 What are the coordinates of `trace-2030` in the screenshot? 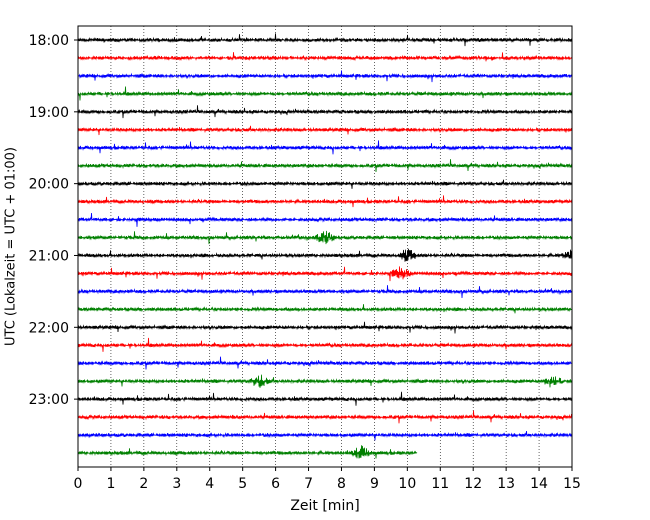 It's located at (325, 219).